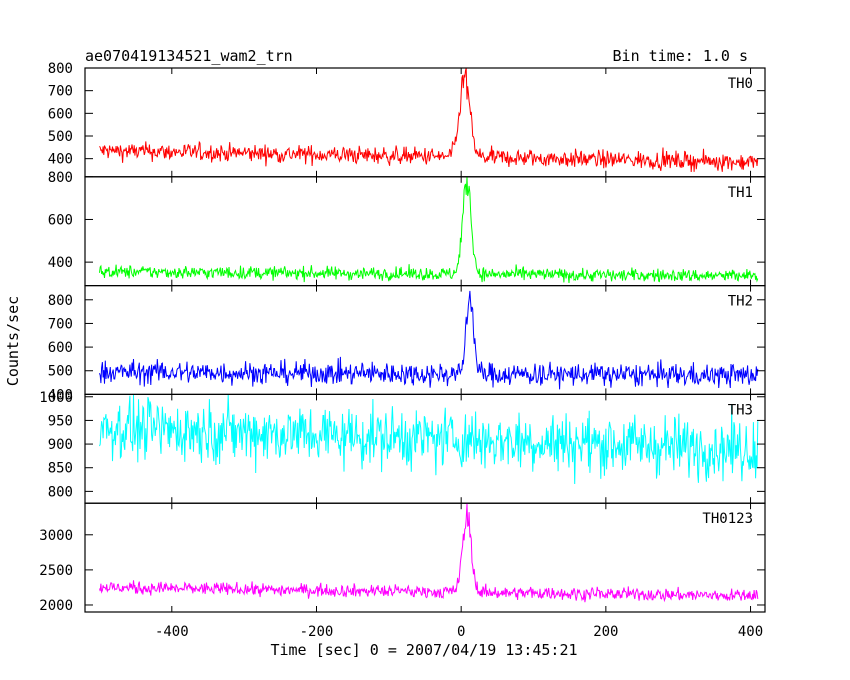  Describe the element at coordinates (60, 445) in the screenshot. I see `y-tick-label: 900` at that location.